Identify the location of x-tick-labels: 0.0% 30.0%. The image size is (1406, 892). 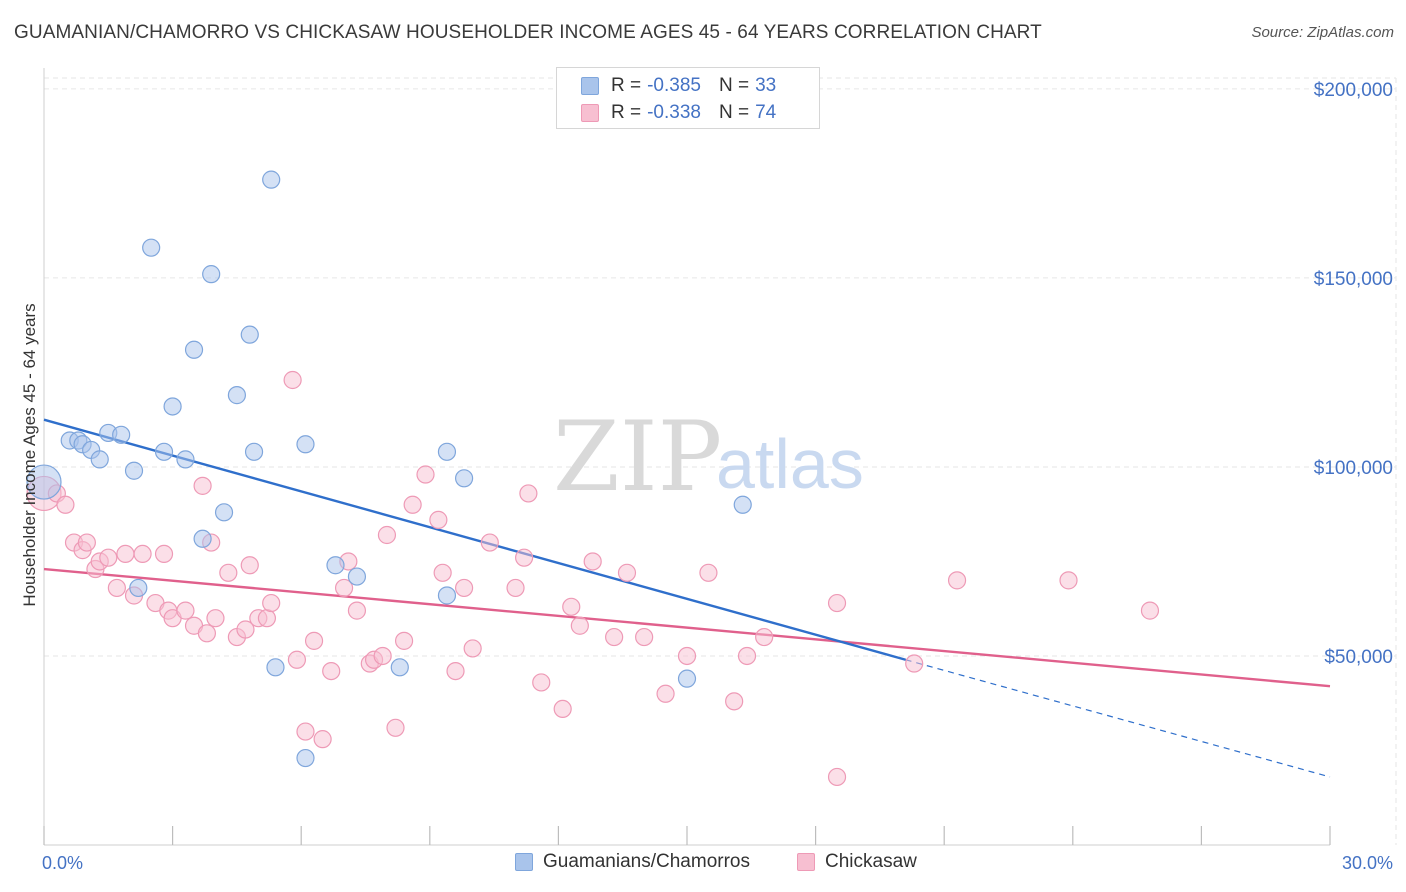
(717, 863).